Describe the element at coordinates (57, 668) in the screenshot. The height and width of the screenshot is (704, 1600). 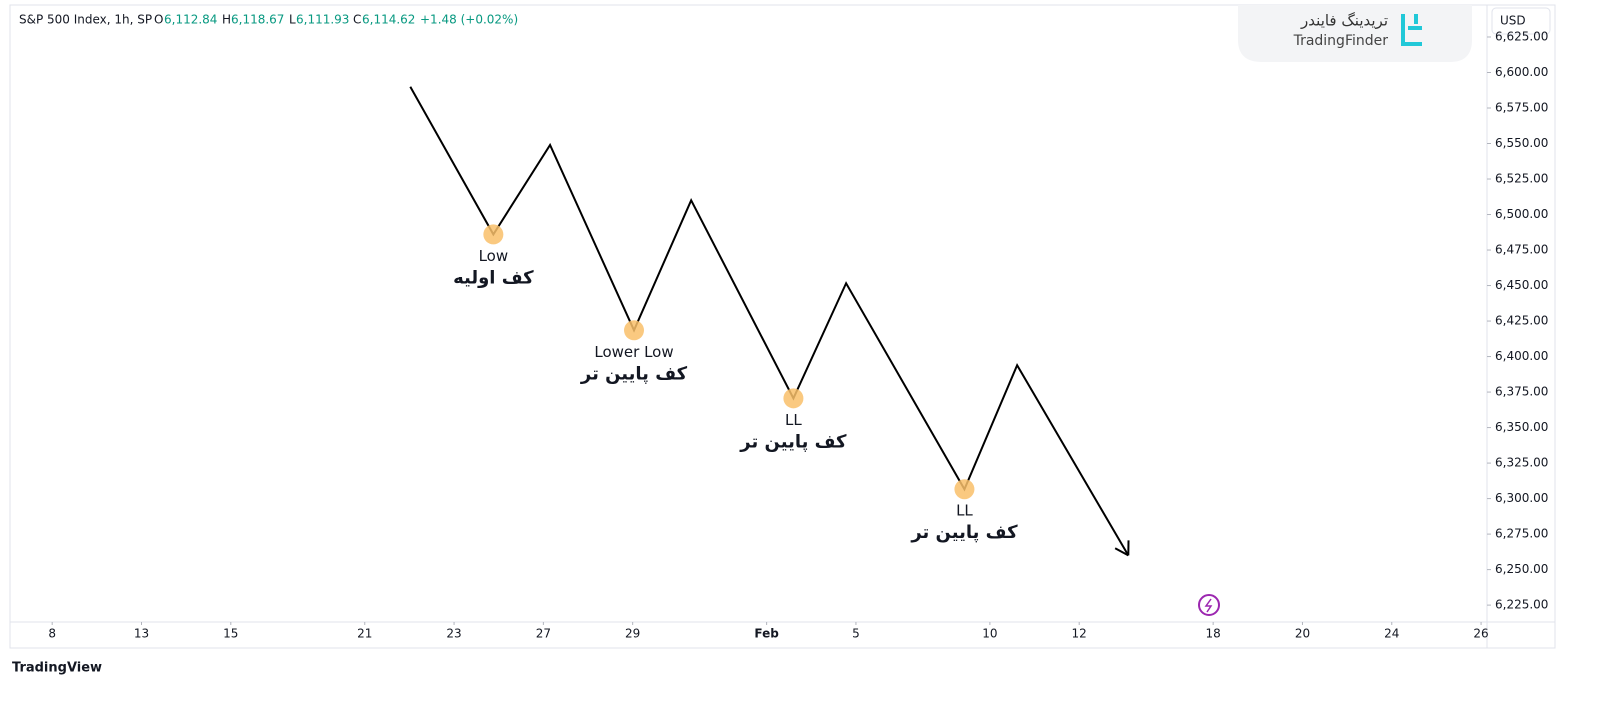
I see `footer-brand: TradingView` at that location.